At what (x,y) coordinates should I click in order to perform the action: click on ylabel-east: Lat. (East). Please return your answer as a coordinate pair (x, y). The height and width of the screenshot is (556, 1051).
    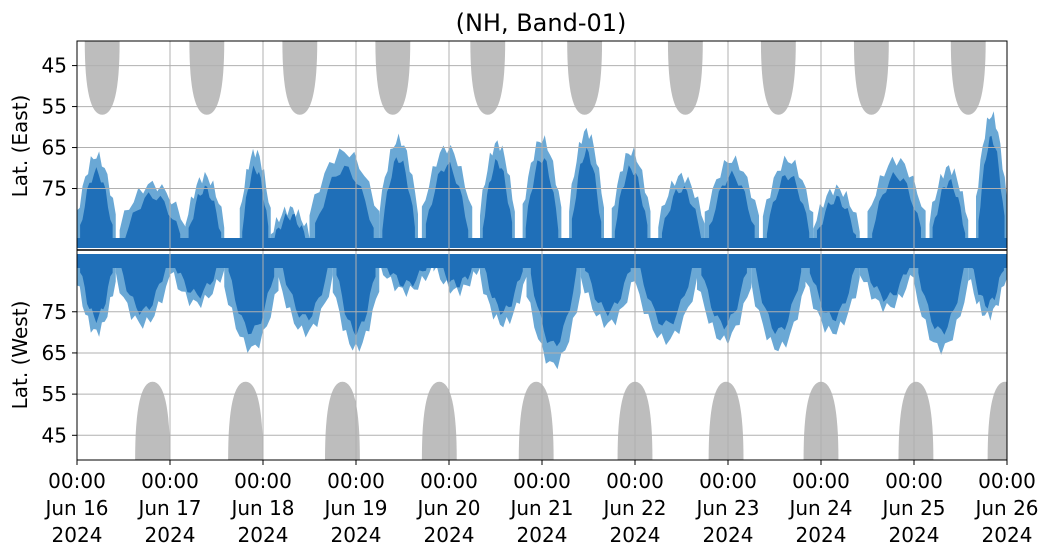
    Looking at the image, I should click on (20, 146).